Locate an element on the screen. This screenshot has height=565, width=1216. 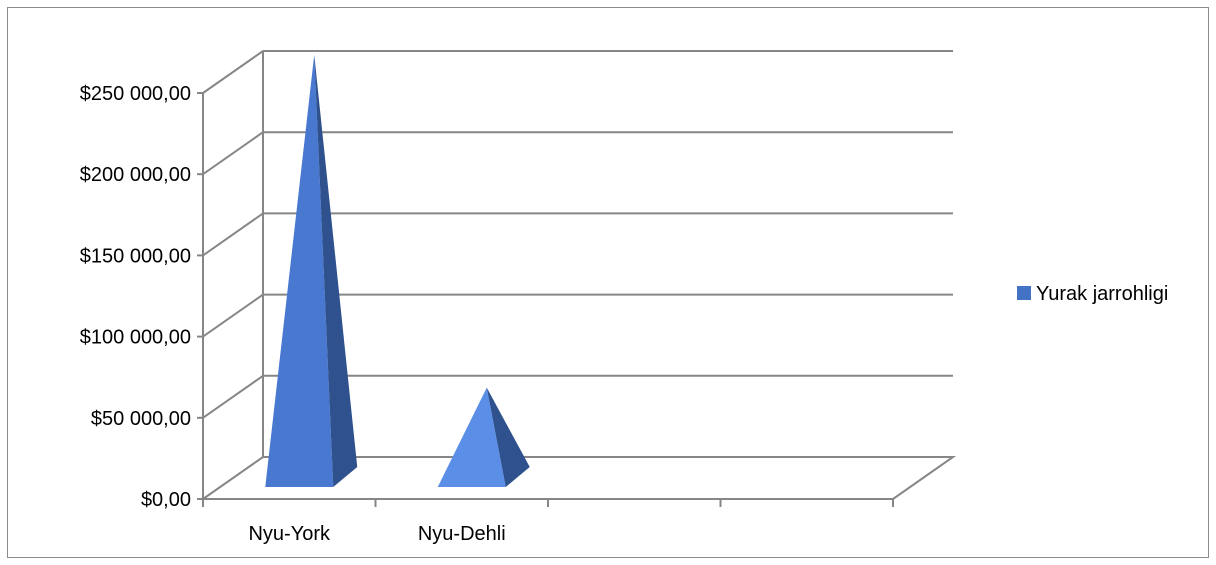
legend-swatch is located at coordinates (1024, 293).